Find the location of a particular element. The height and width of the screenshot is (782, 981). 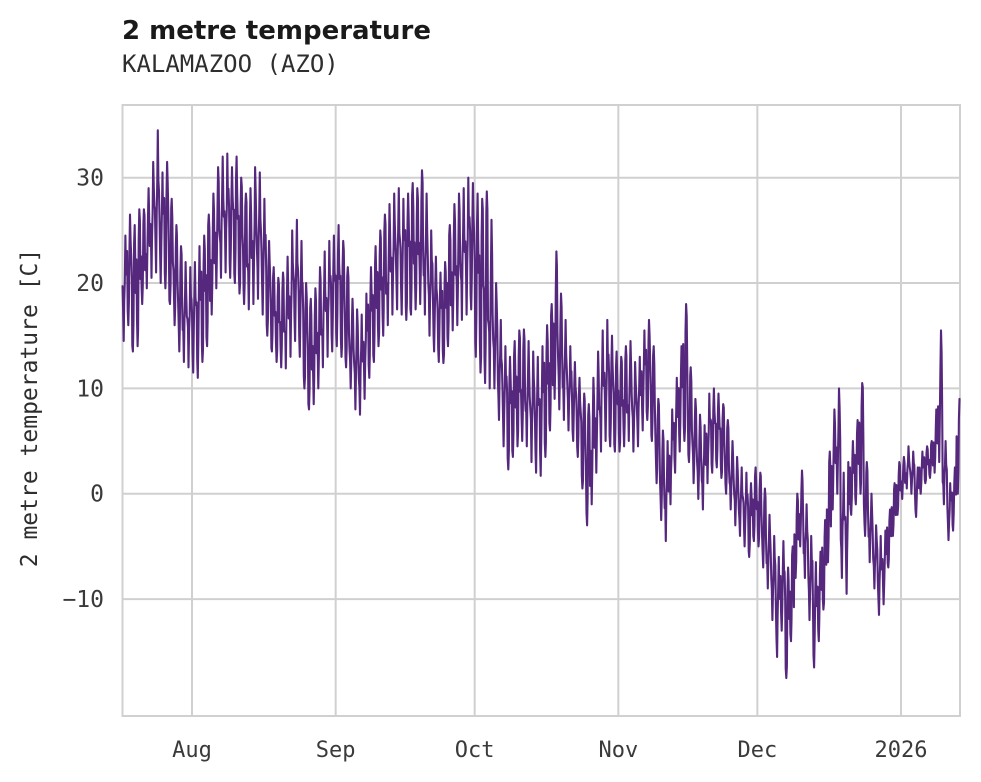

x-tick-label: Nov is located at coordinates (618, 750).